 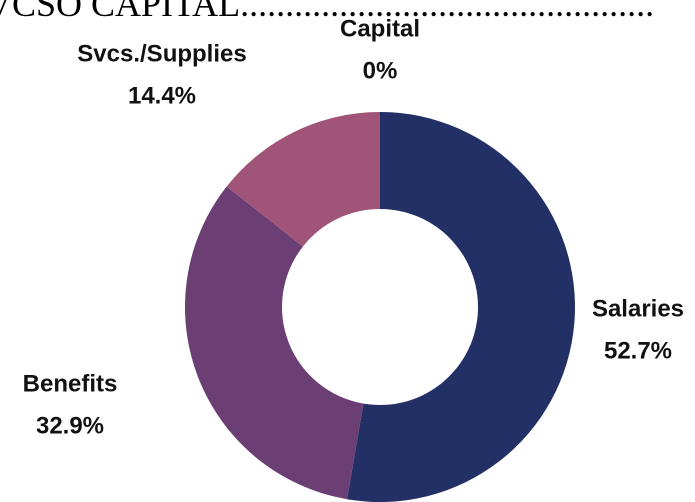 What do you see at coordinates (162, 95) in the screenshot?
I see `slice-value: 14.4%` at bounding box center [162, 95].